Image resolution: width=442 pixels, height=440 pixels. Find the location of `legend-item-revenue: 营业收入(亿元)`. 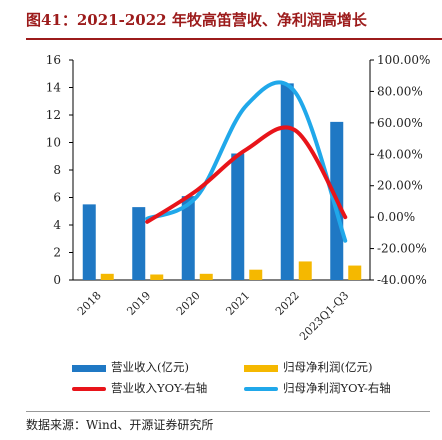

legend-item-revenue: 营业收入(亿元) is located at coordinates (130, 367).